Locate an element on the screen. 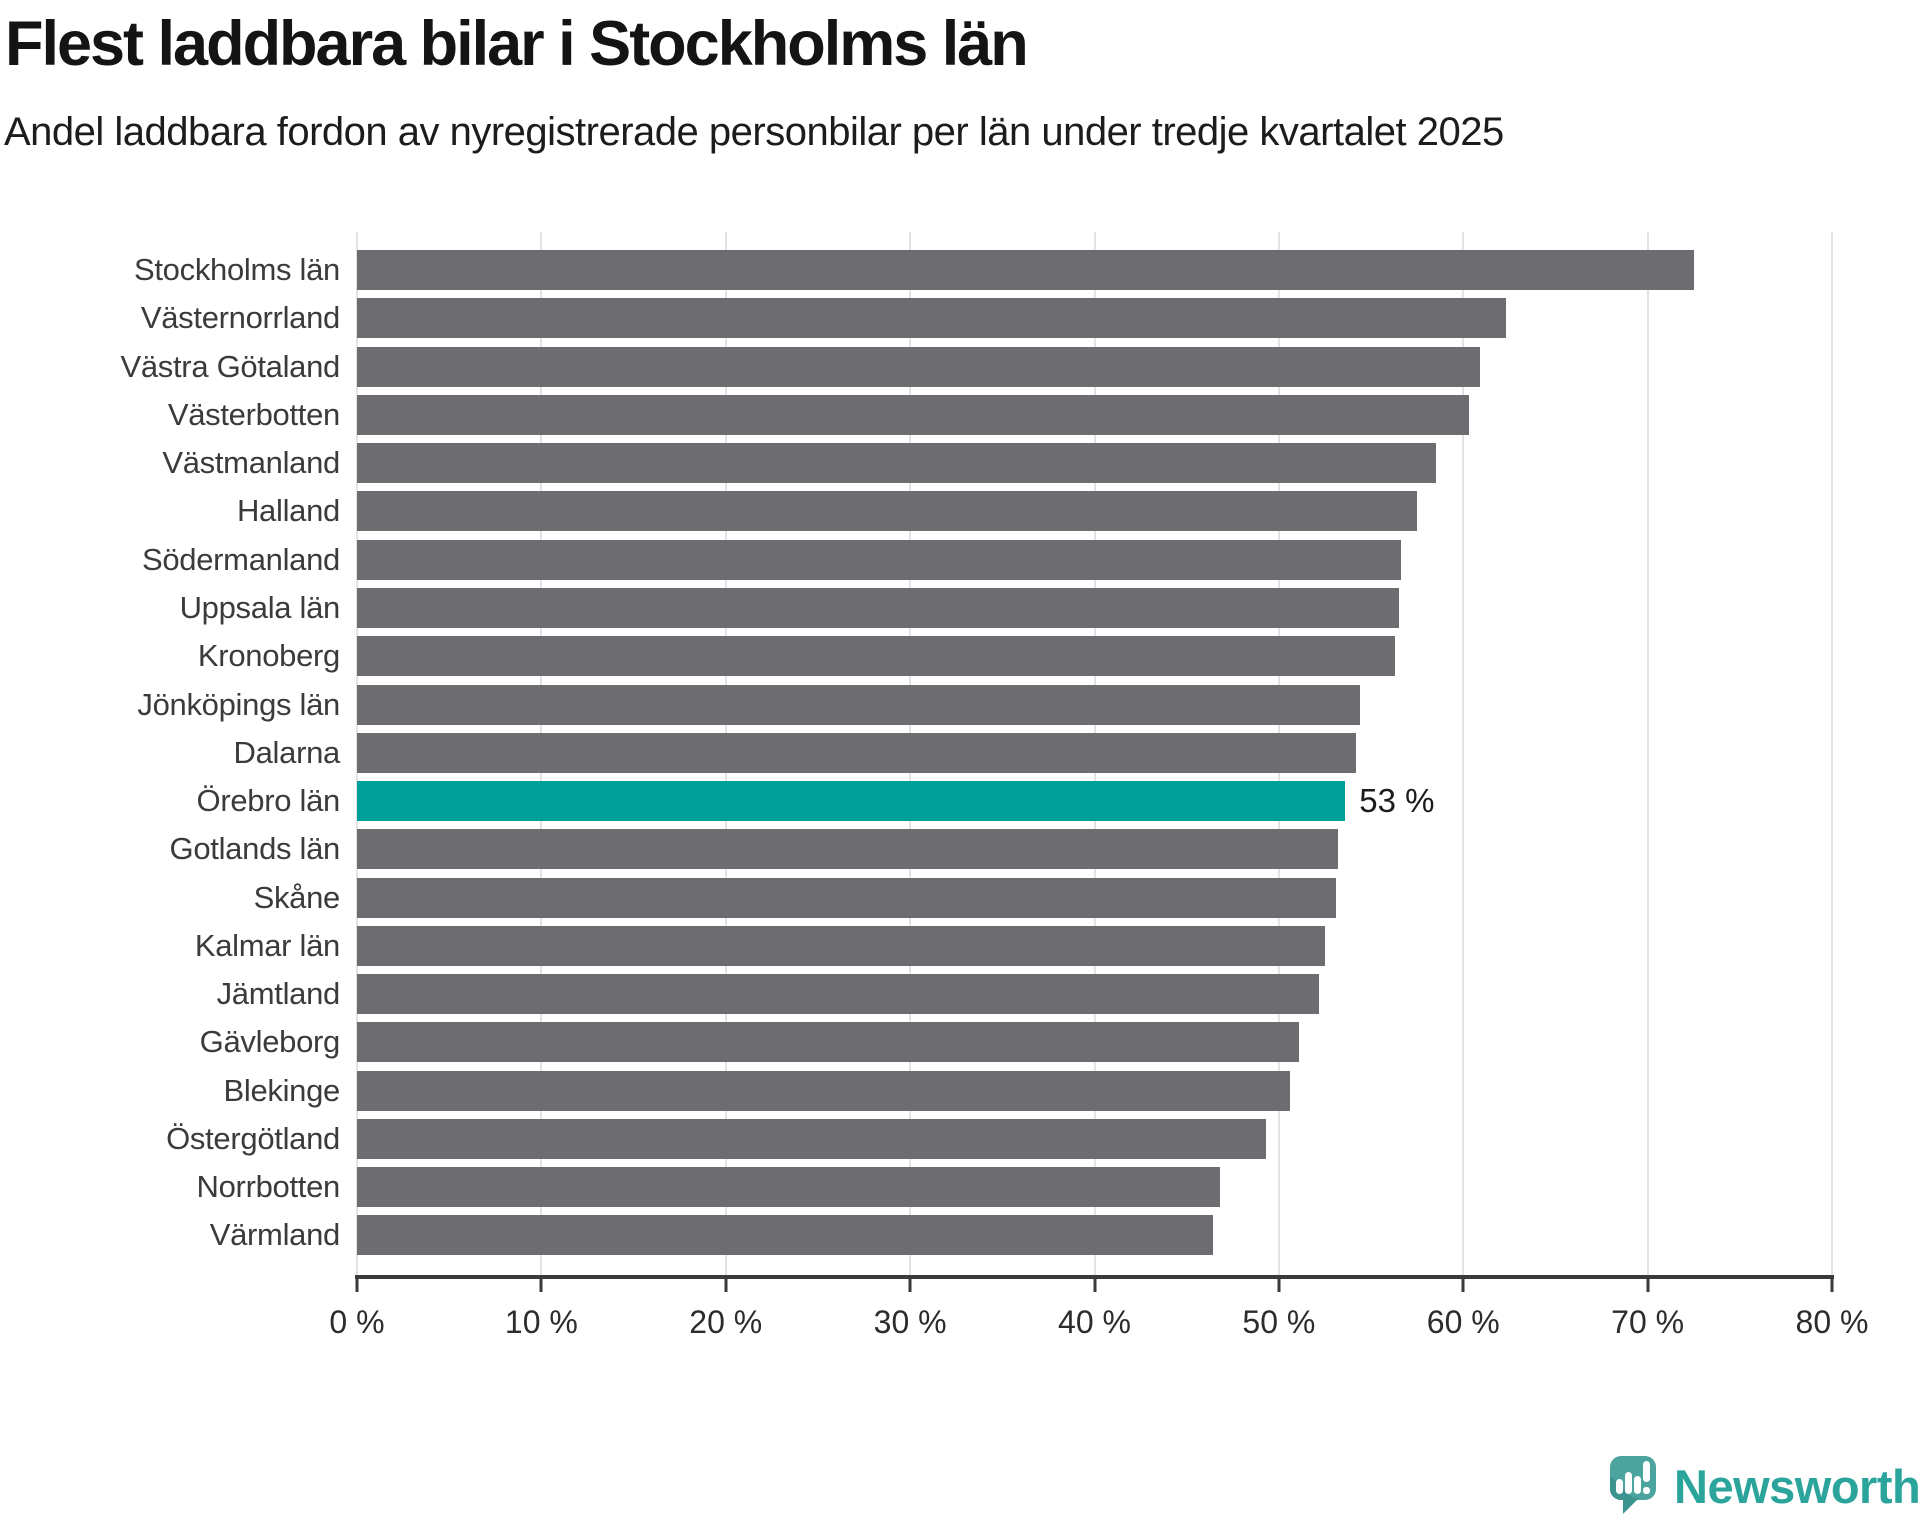 The height and width of the screenshot is (1520, 1920). x-axis-line is located at coordinates (1094, 1277).